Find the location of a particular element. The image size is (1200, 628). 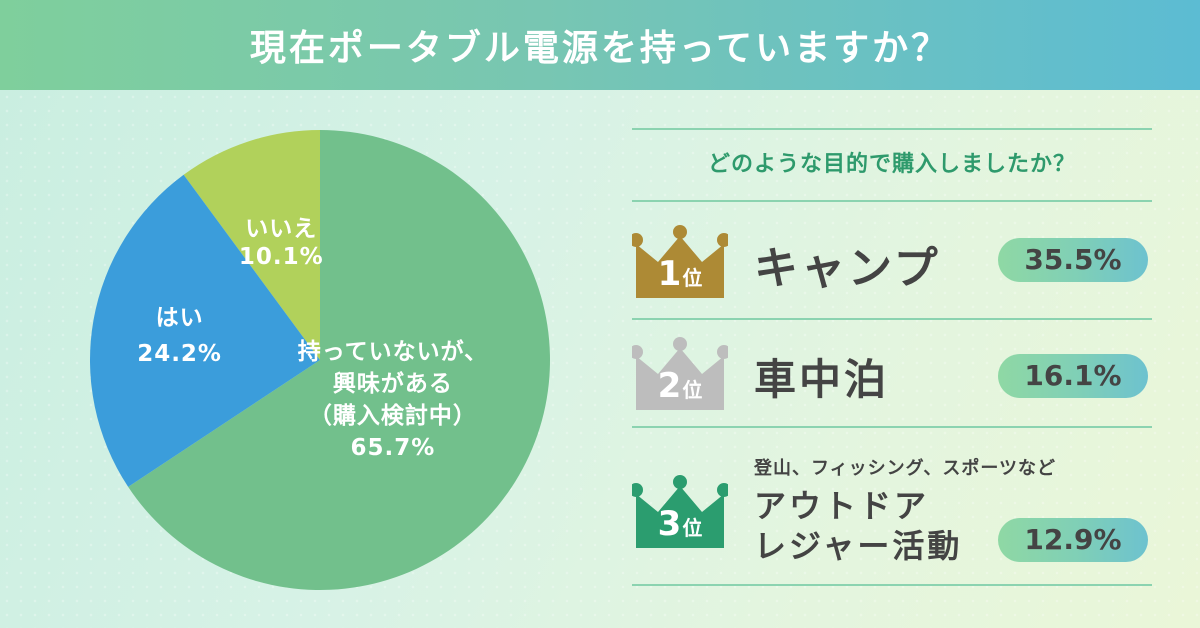

bronze-crown-icon: 3位 is located at coordinates (680, 513).